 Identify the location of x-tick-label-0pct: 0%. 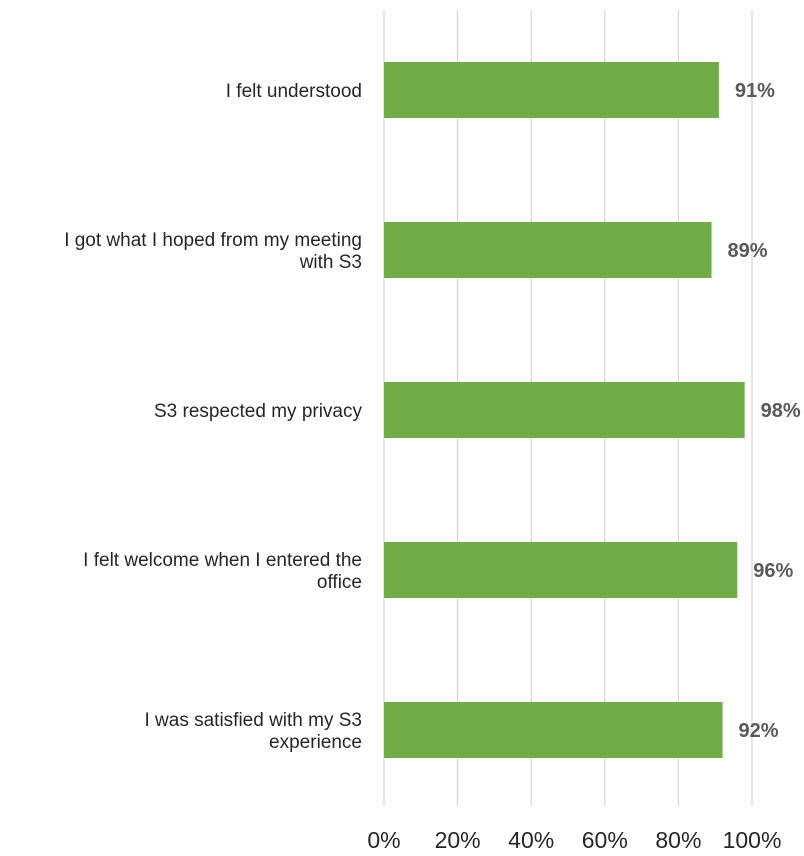
(383, 840).